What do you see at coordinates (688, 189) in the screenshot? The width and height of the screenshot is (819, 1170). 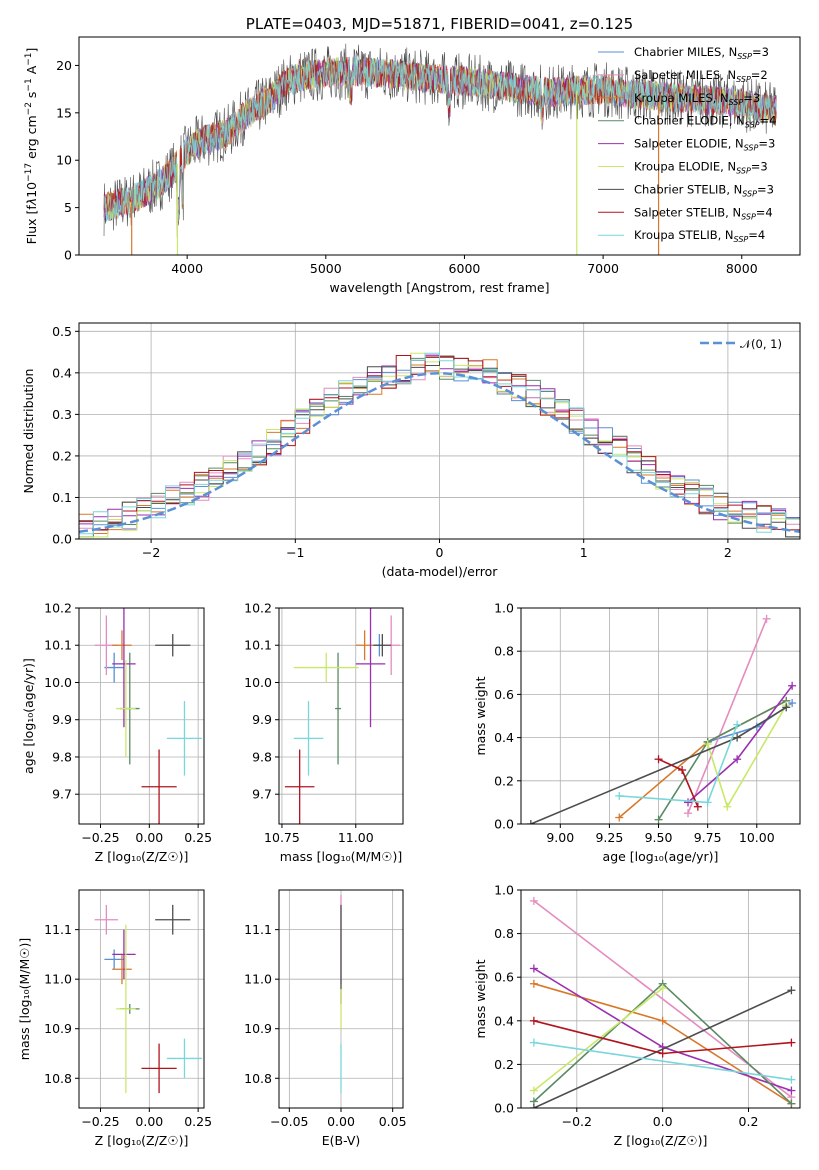 I see `legend-text: Chabrier STELIB, N` at bounding box center [688, 189].